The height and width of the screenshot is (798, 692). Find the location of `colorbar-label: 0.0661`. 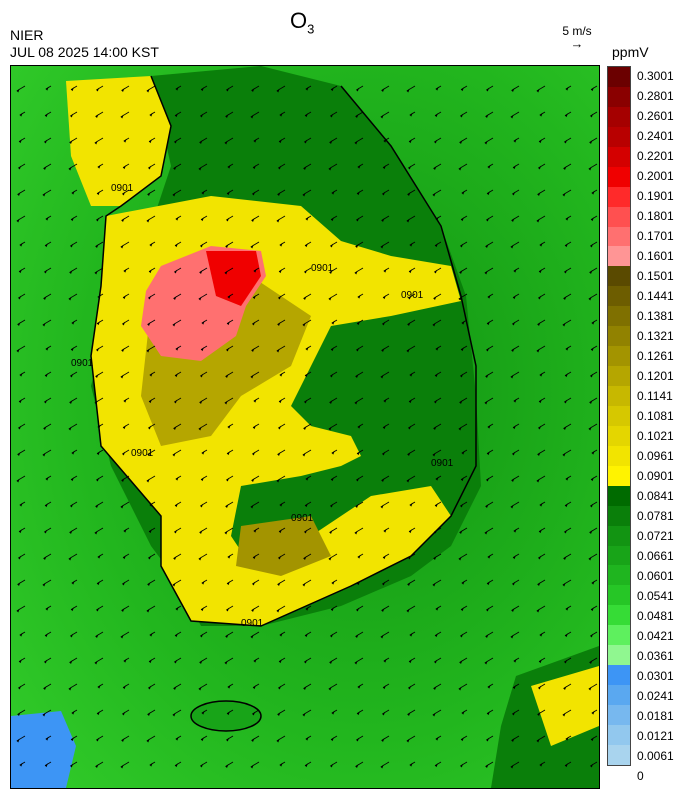

colorbar-label: 0.0661 is located at coordinates (655, 556).